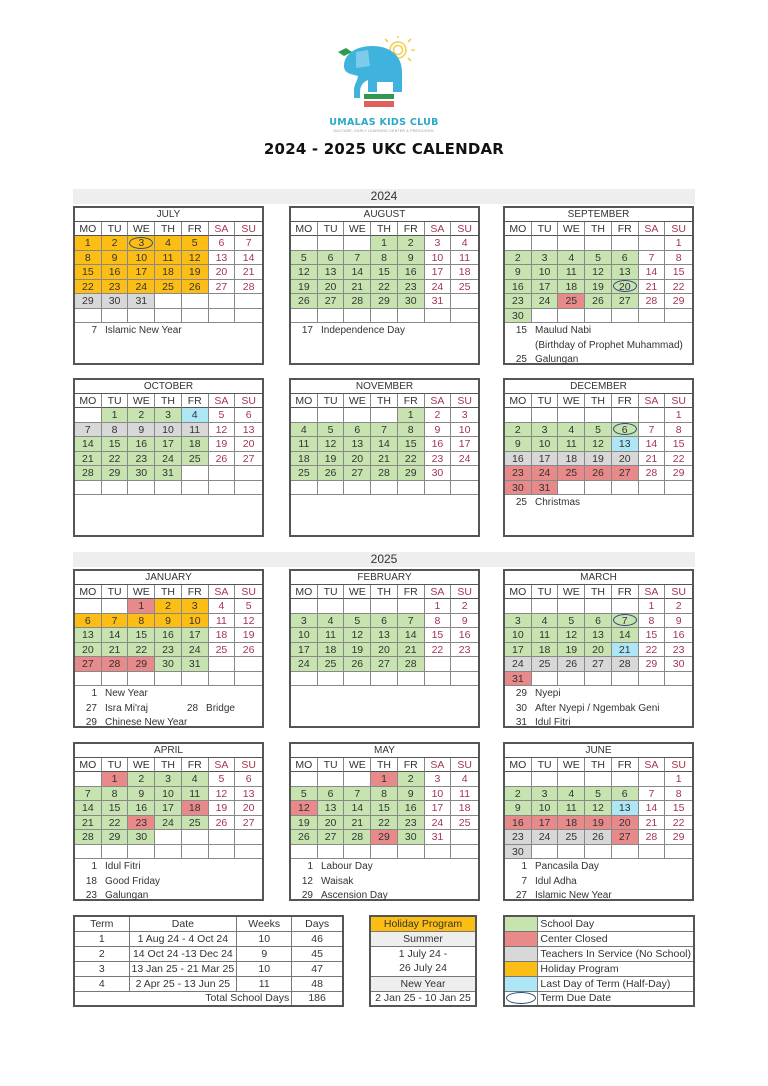 The height and width of the screenshot is (1086, 768). I want to click on note-line: 1 Pancasila Day, so click(598, 867).